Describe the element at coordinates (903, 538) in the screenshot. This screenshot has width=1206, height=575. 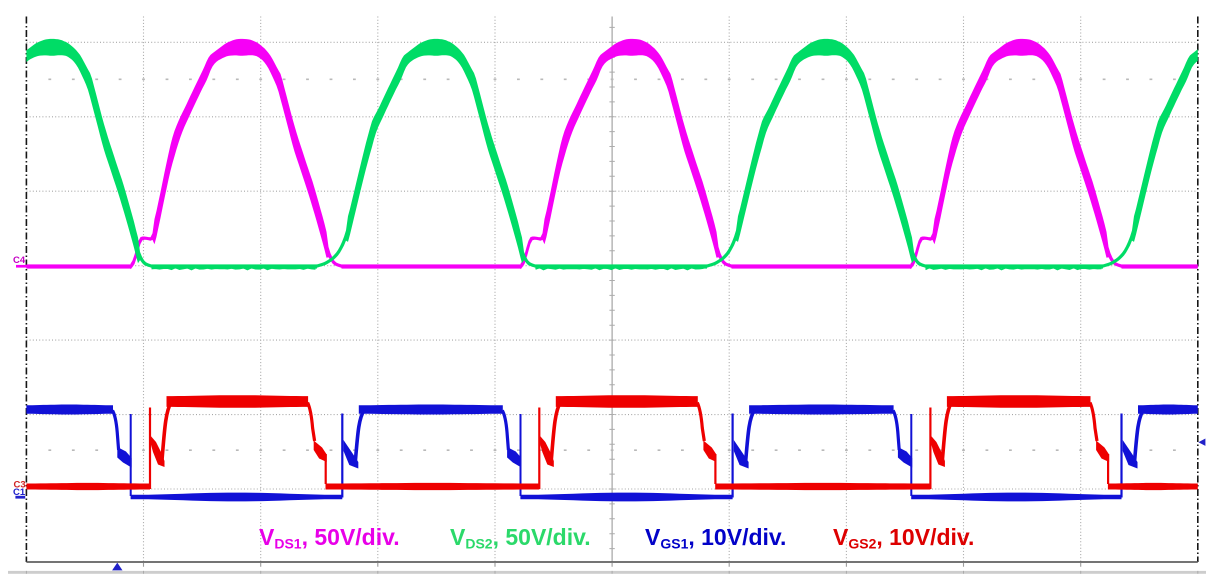
I see `svg-text: VGS2, 10V/div.` at that location.